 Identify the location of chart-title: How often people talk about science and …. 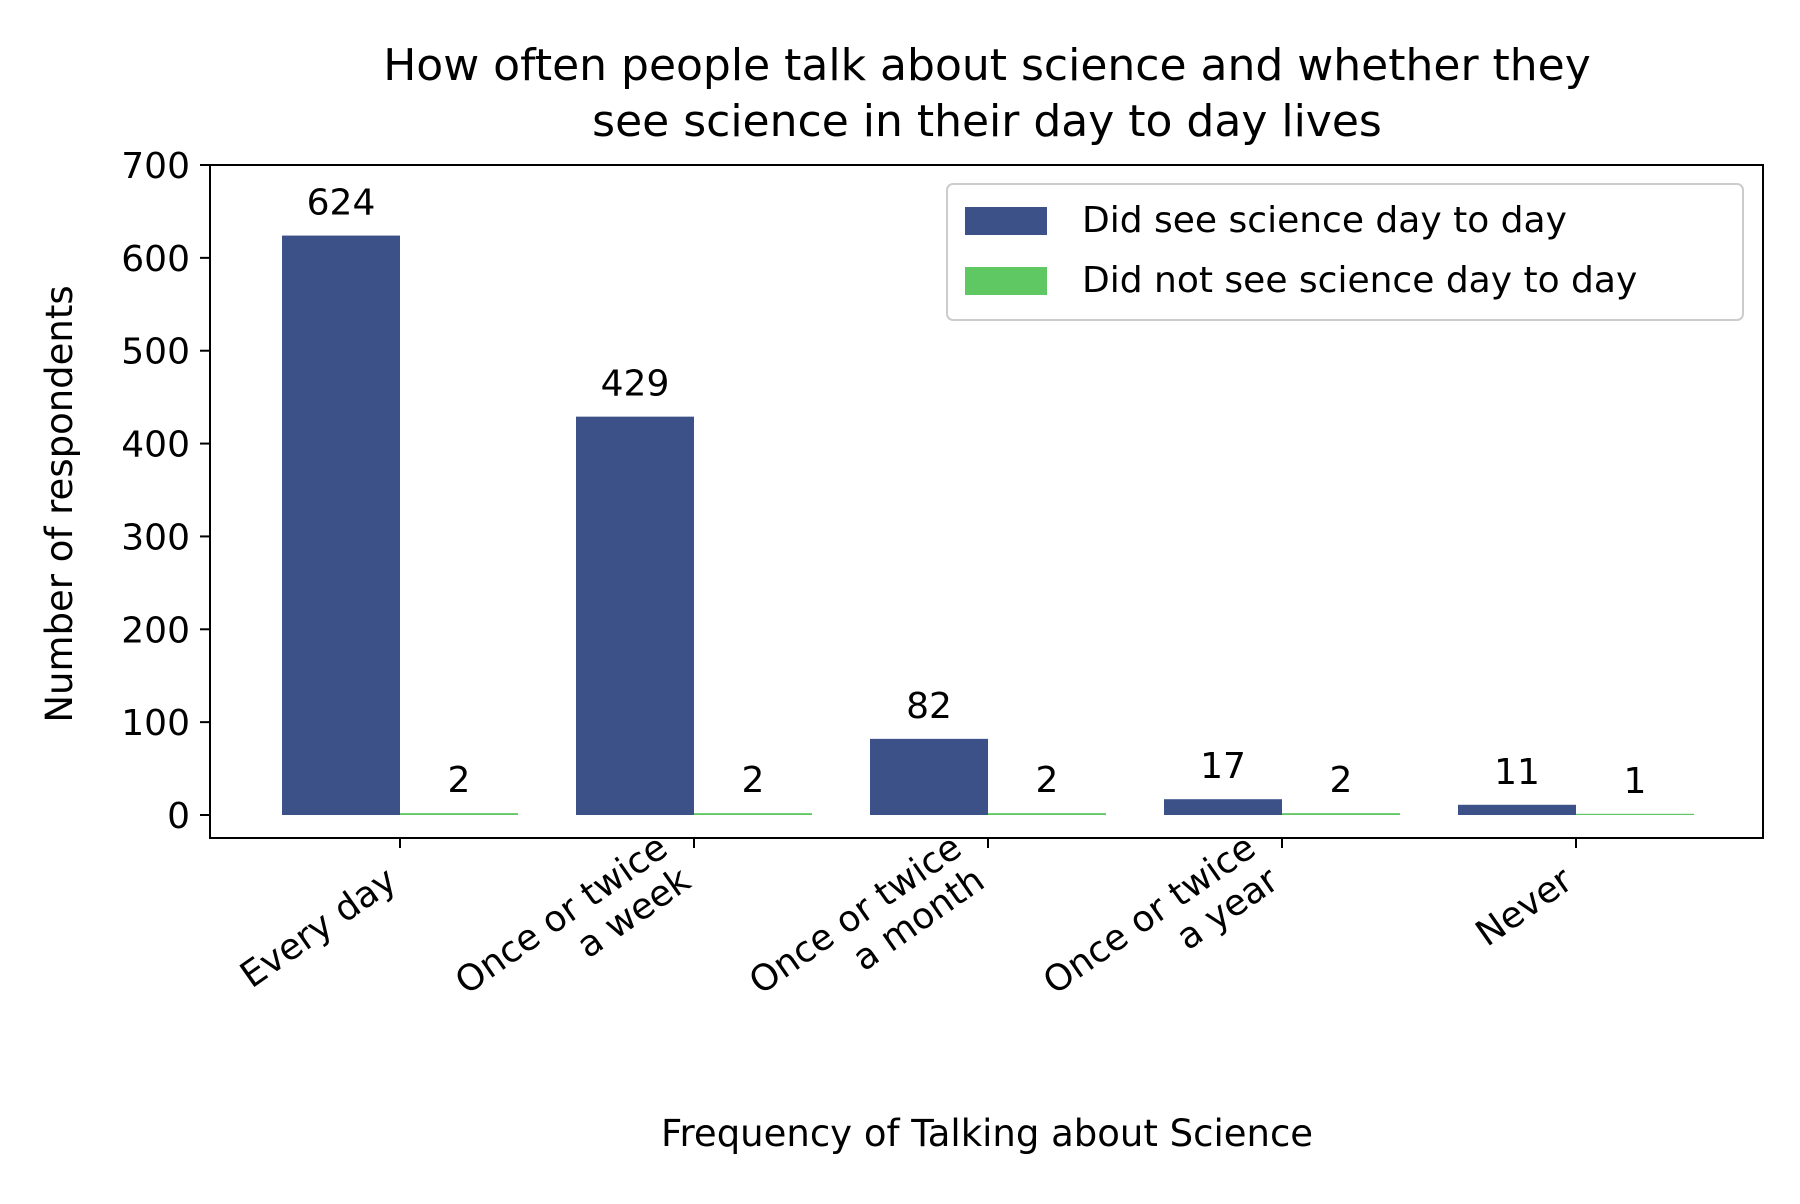
(987, 93).